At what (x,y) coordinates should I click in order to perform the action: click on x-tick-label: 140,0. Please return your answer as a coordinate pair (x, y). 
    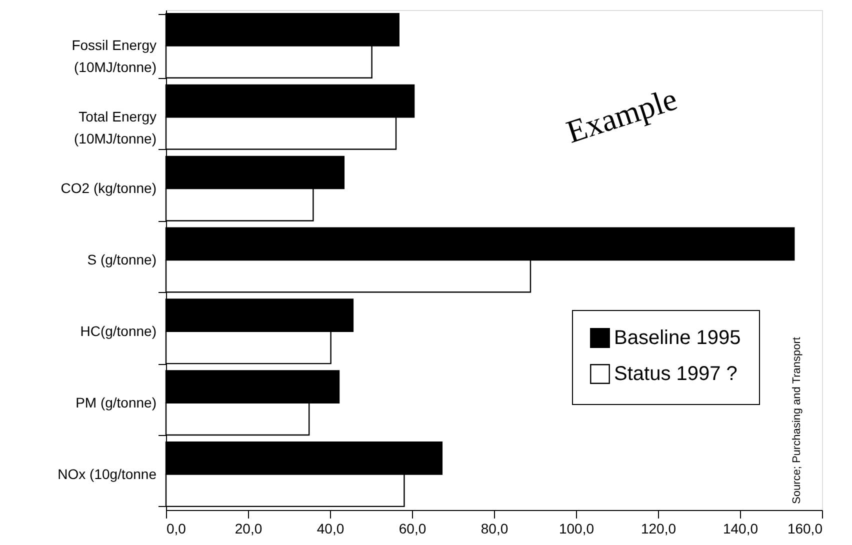
    Looking at the image, I should click on (740, 528).